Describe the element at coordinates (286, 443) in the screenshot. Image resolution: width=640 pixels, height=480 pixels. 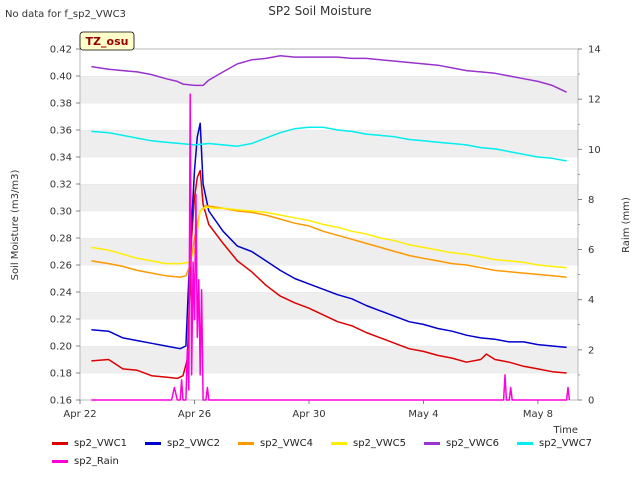
I see `legend-label: sp2_VWC4` at that location.